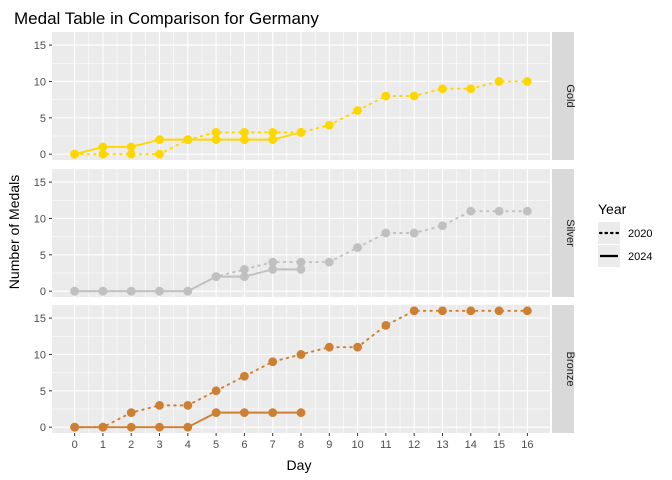  Describe the element at coordinates (14, 232) in the screenshot. I see `y-axis-title: Number of Medals` at that location.